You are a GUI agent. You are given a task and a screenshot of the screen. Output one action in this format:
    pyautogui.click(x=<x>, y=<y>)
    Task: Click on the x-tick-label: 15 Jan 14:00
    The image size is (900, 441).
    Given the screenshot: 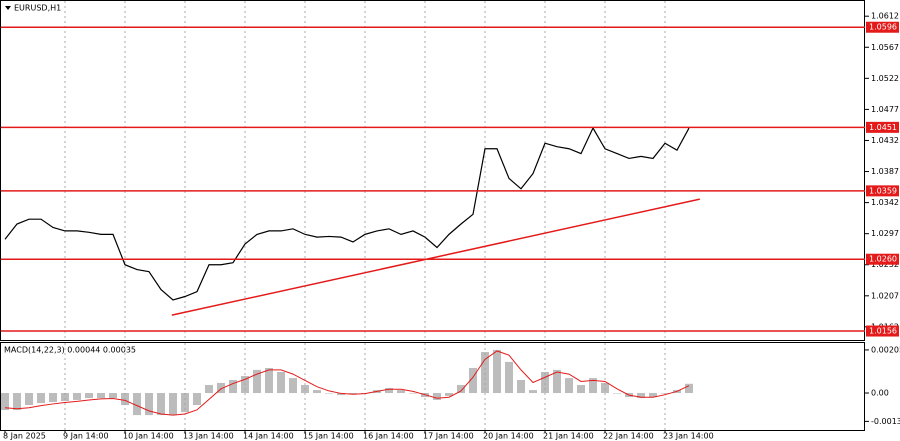 What is the action you would take?
    pyautogui.click(x=328, y=436)
    